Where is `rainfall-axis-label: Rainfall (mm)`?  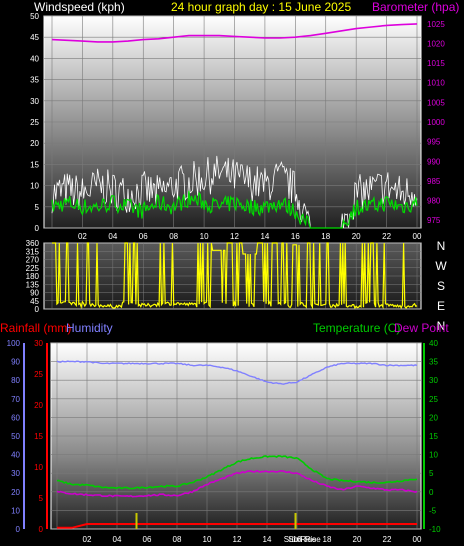 rainfall-axis-label: Rainfall (mm) is located at coordinates (35, 328).